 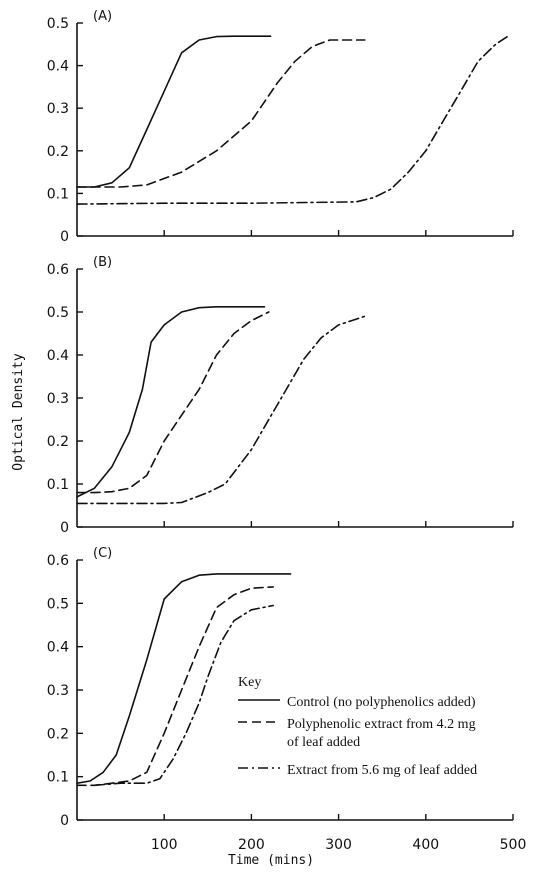 I want to click on x-tick-label: 100, so click(x=164, y=845).